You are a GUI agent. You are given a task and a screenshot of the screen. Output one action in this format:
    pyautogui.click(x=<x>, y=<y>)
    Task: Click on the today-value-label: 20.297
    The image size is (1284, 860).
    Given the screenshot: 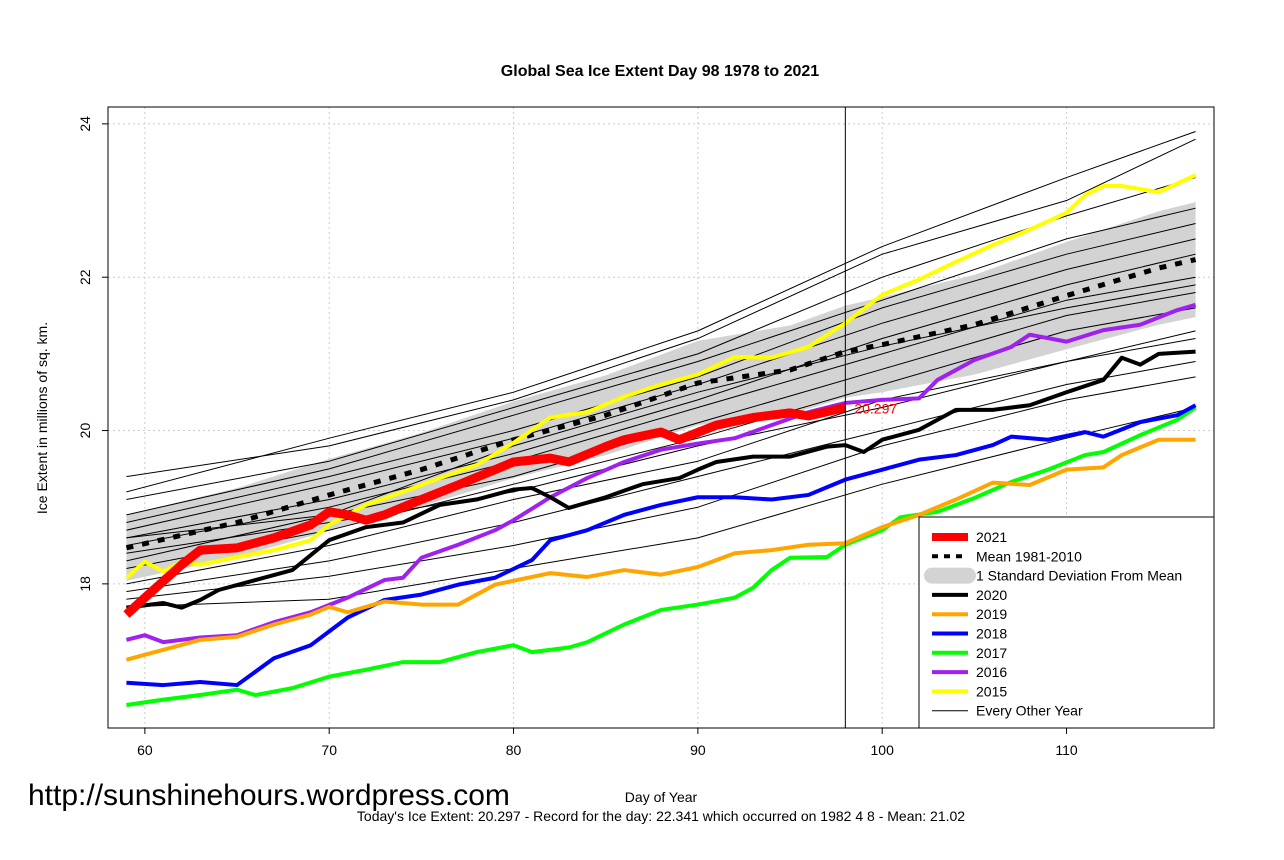 What is the action you would take?
    pyautogui.click(x=875, y=409)
    